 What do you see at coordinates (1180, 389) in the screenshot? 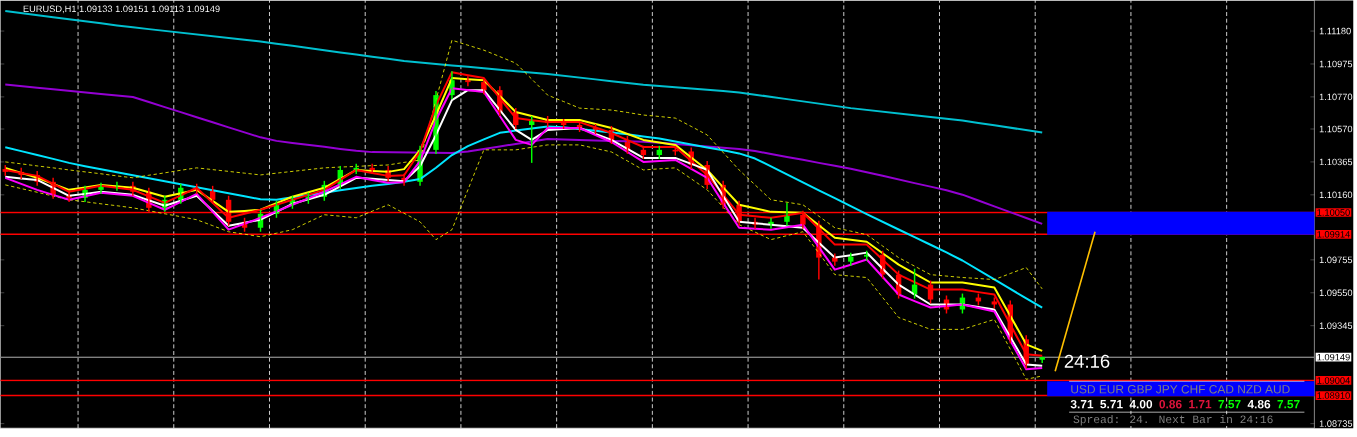
I see `text: USD EUR GBP JPY CHF CAD NZD AUD` at bounding box center [1180, 389].